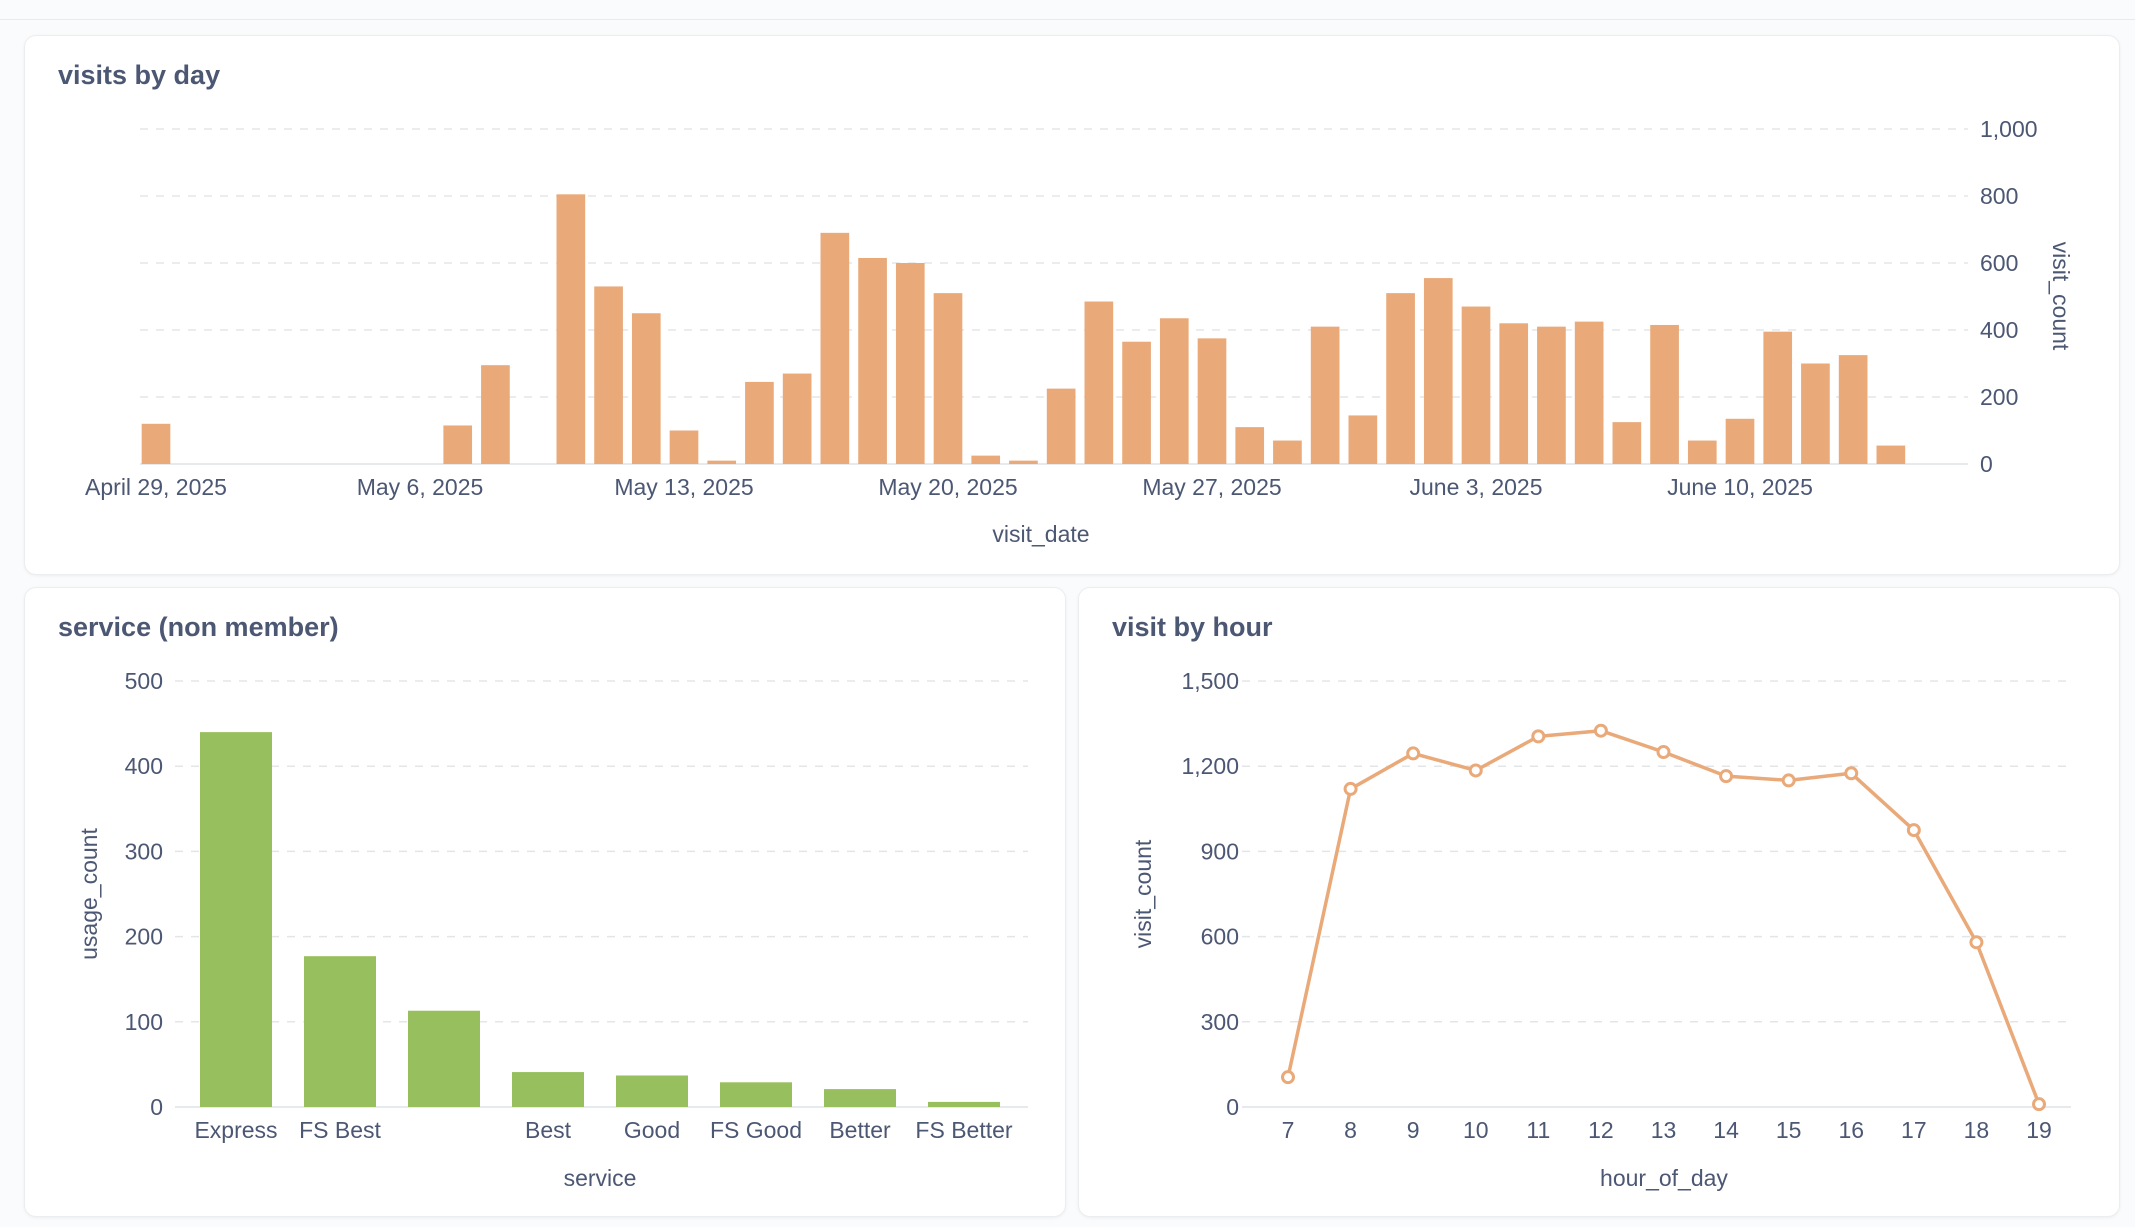 The image size is (2135, 1227). Describe the element at coordinates (144, 1022) in the screenshot. I see `y-tick-label: 100` at that location.